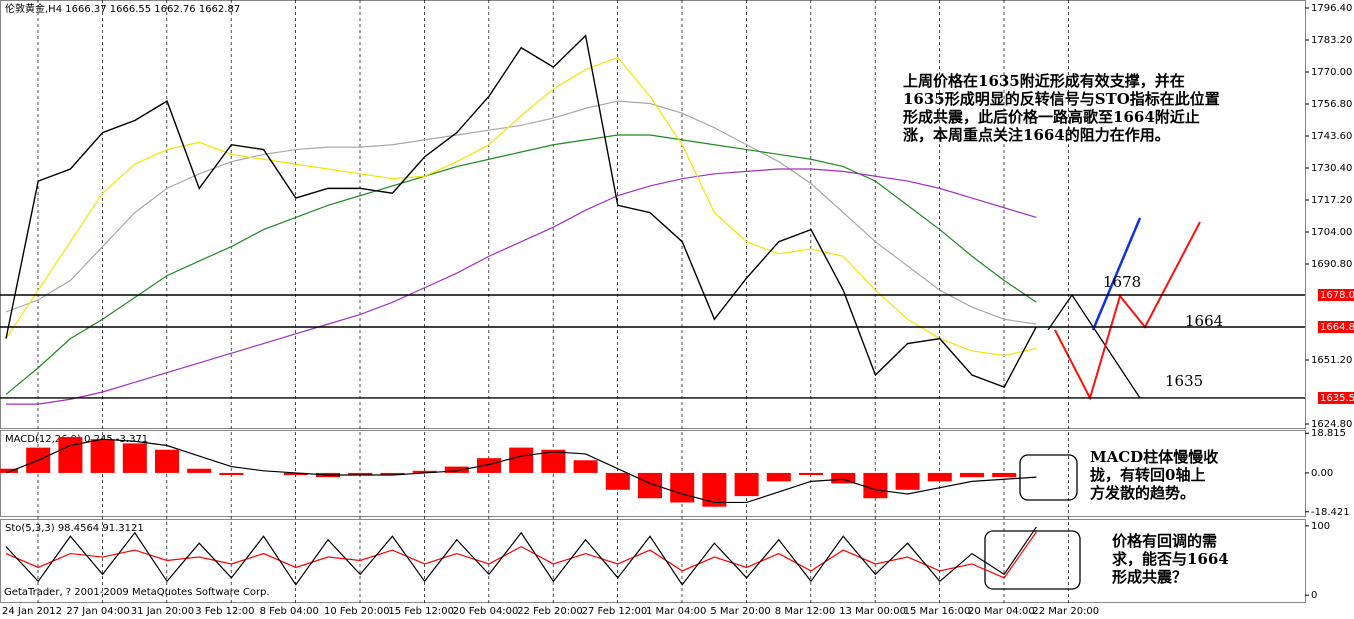 This screenshot has height=619, width=1354. What do you see at coordinates (550, 611) in the screenshot?
I see `x-tick-label: 22 Feb 20:00` at bounding box center [550, 611].